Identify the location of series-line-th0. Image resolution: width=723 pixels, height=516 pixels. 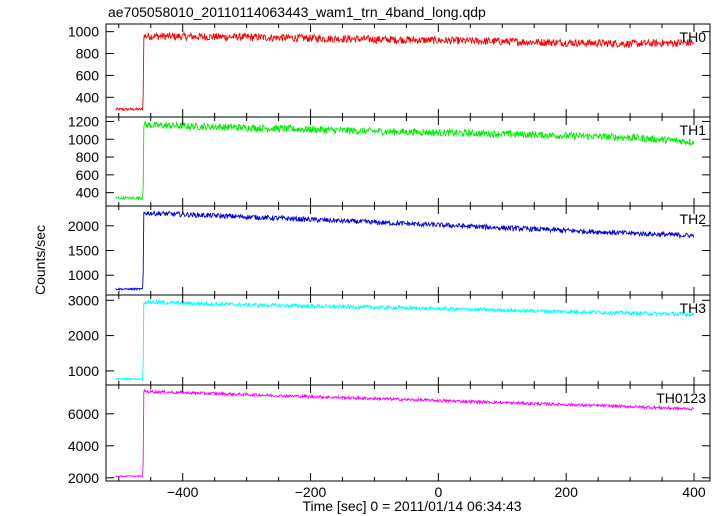
(405, 71).